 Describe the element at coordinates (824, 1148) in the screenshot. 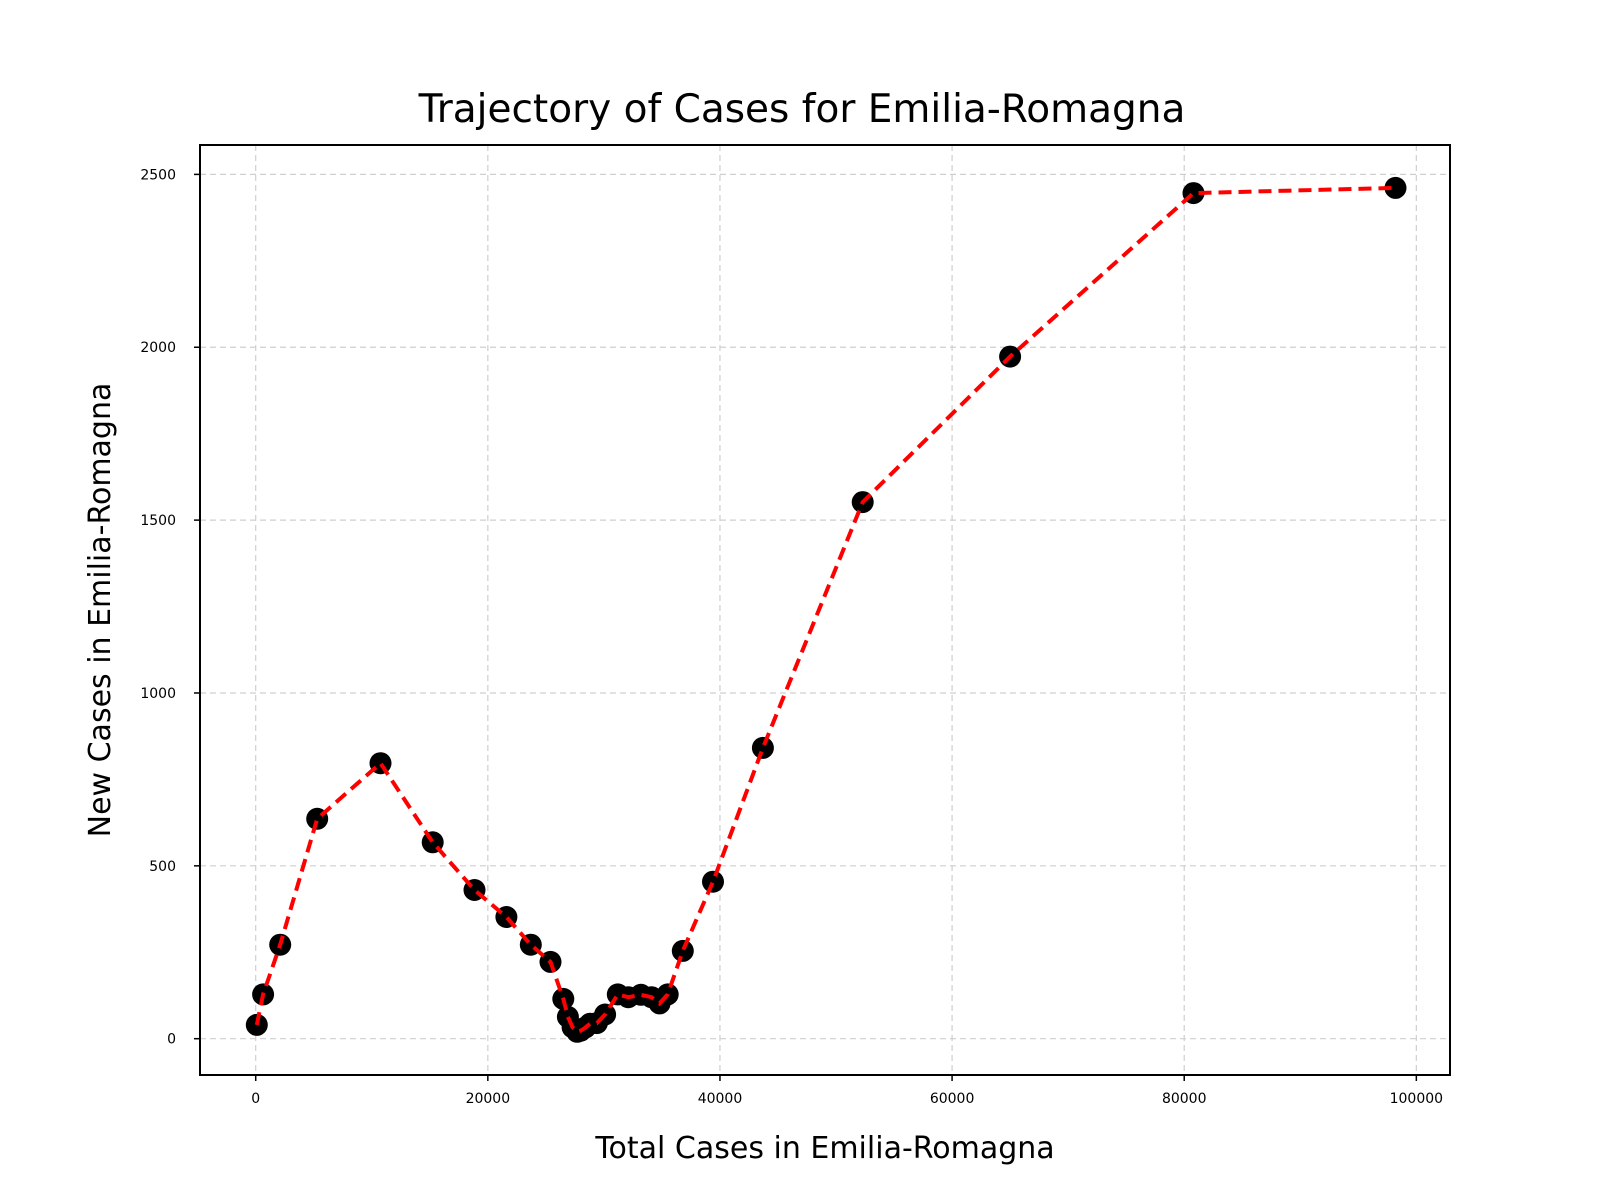

I see `x-axis-label: Total Cases in Emilia-Romagna` at that location.